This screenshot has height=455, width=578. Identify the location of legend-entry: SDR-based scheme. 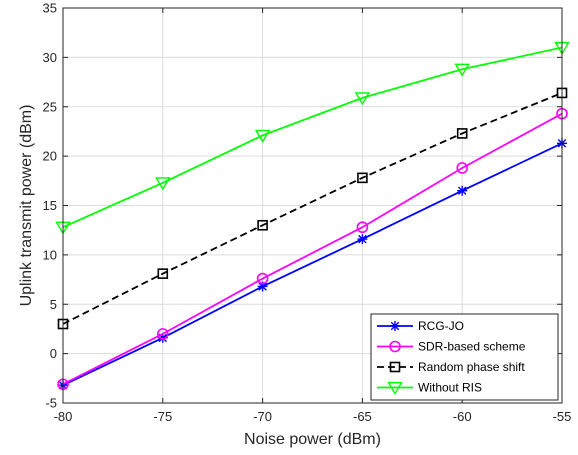
(451, 347).